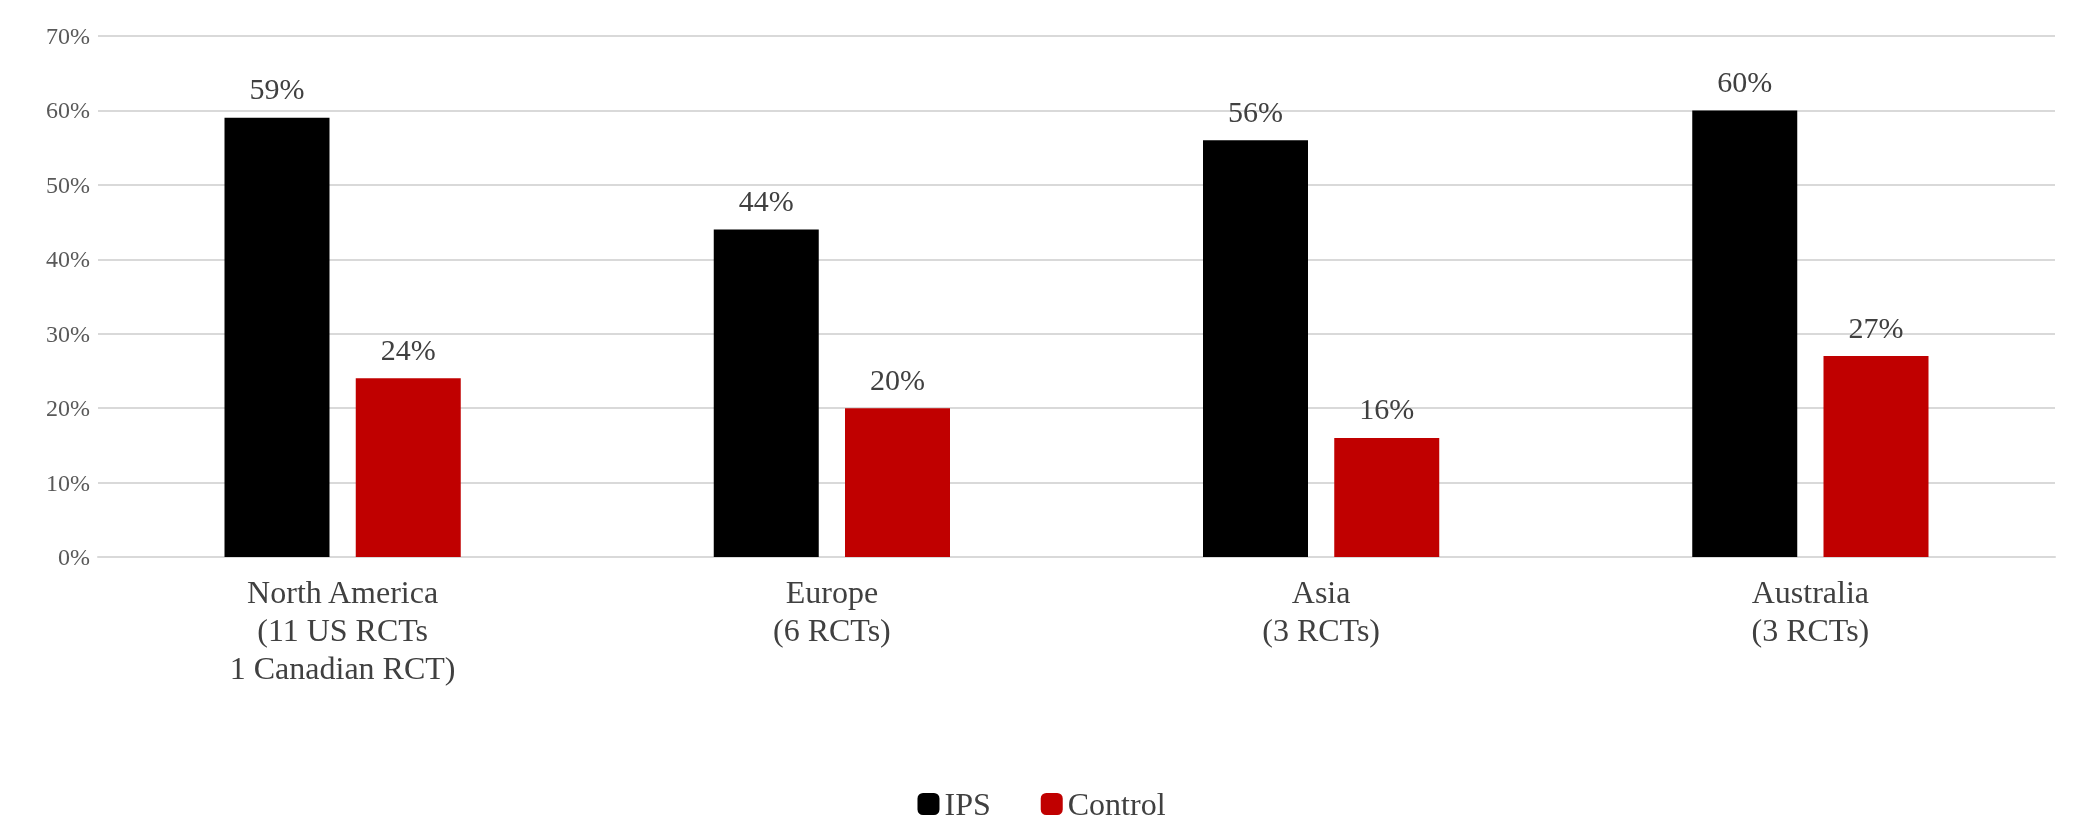 This screenshot has width=2083, height=835. Describe the element at coordinates (68, 259) in the screenshot. I see `y-tick-label: 40%` at that location.